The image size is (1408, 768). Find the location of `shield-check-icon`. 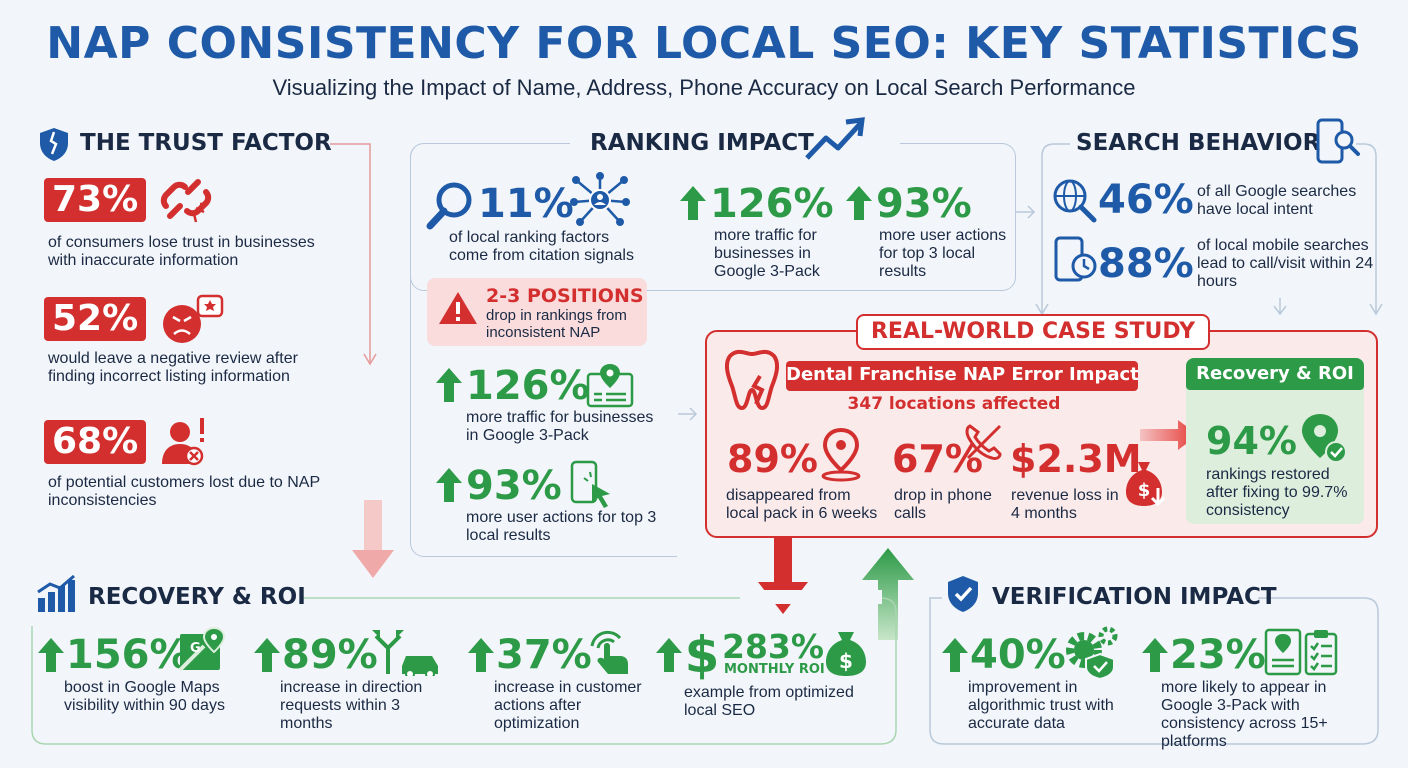

shield-check-icon is located at coordinates (963, 594).